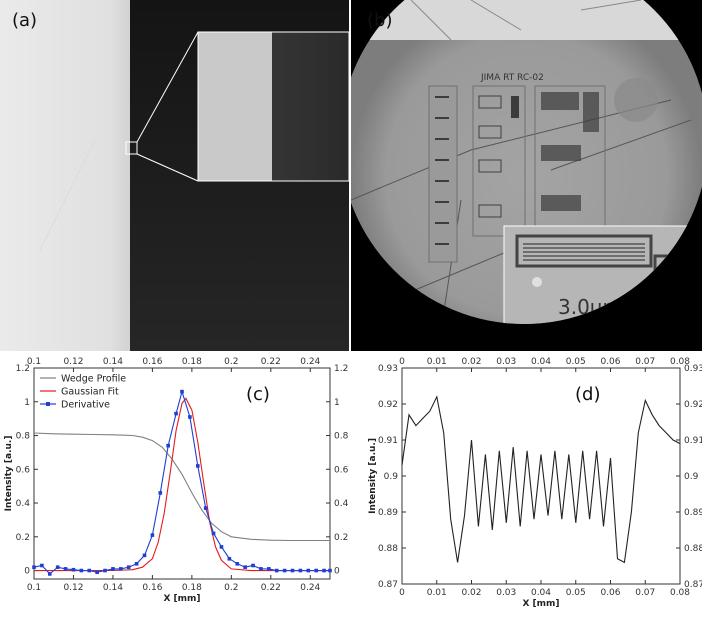 The image size is (702, 619). What do you see at coordinates (680, 593) in the screenshot?
I see `x-tick-label-bottom: 0.08` at bounding box center [680, 593].